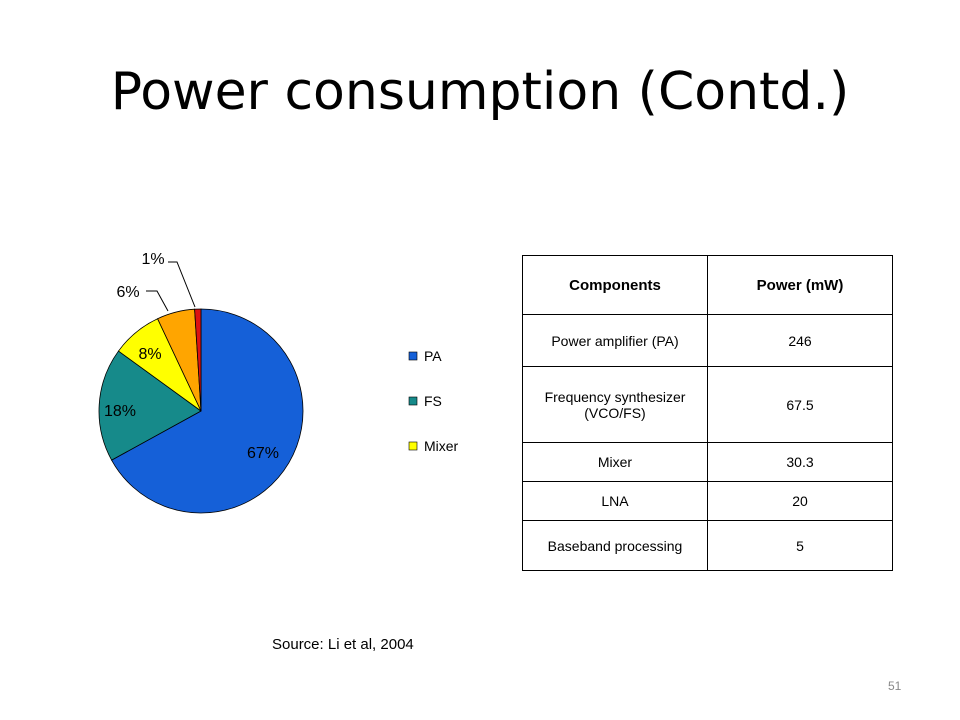  Describe the element at coordinates (895, 686) in the screenshot. I see `page-number: 51` at that location.